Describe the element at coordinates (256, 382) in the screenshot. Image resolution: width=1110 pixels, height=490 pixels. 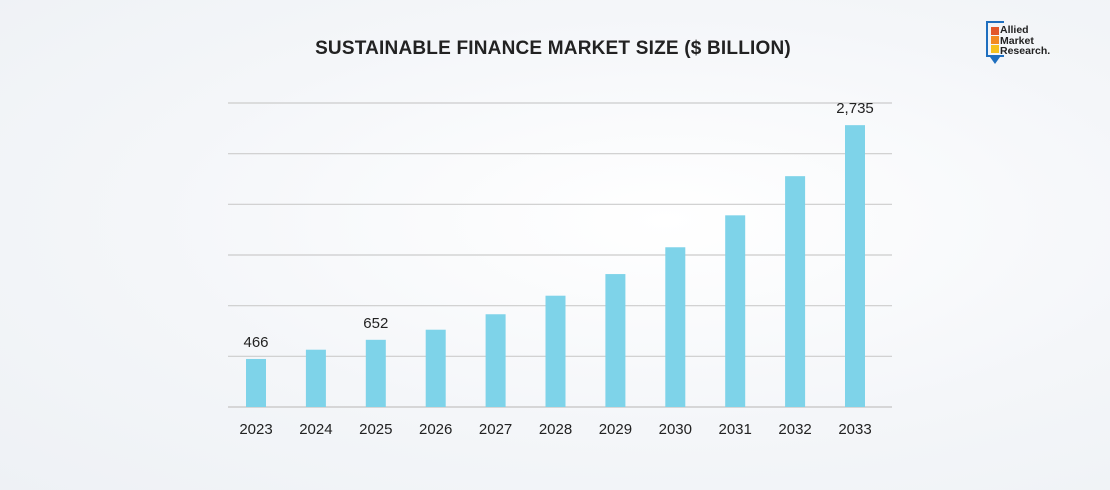
I see `bar-2023` at that location.